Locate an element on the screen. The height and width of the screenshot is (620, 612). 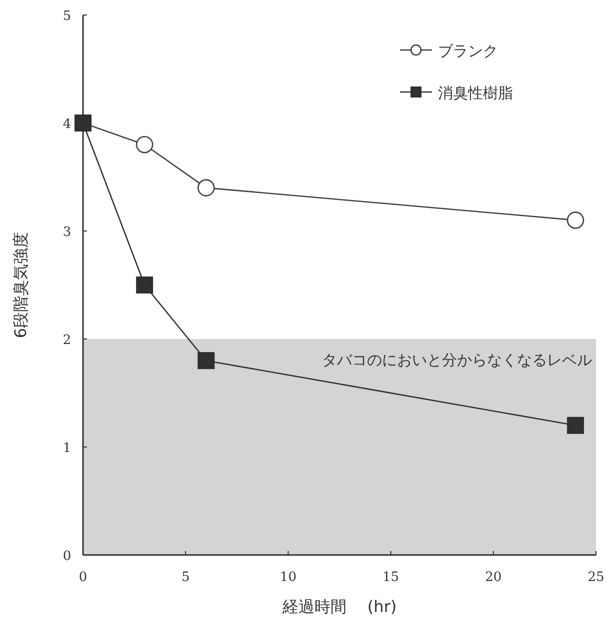
legend-label: 消臭性樹脂 is located at coordinates (475, 93).